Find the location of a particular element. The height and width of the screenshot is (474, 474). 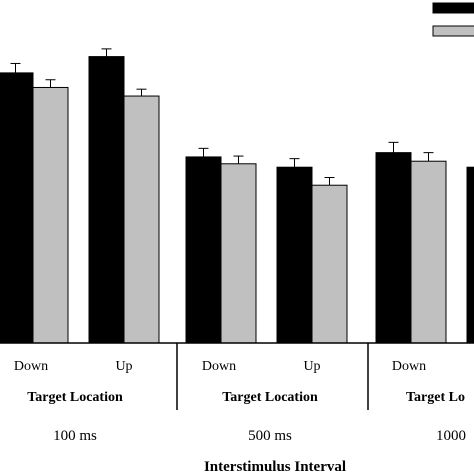

legend is located at coordinates (453, 19).